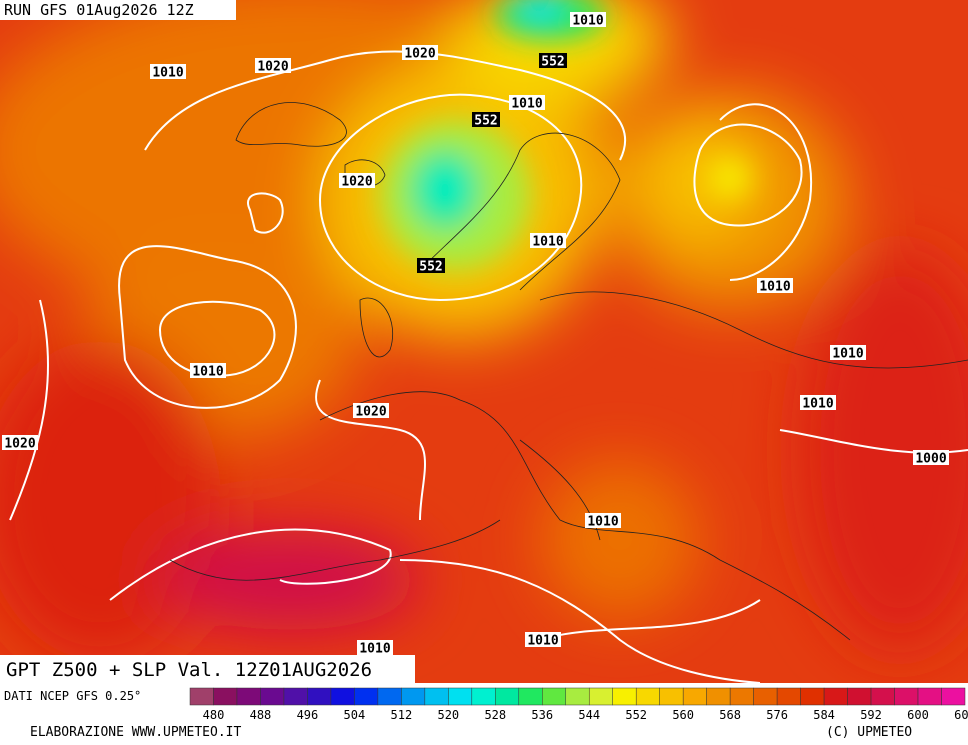  I want to click on source: DATI NCEP GFS 0.25°, so click(72, 696).